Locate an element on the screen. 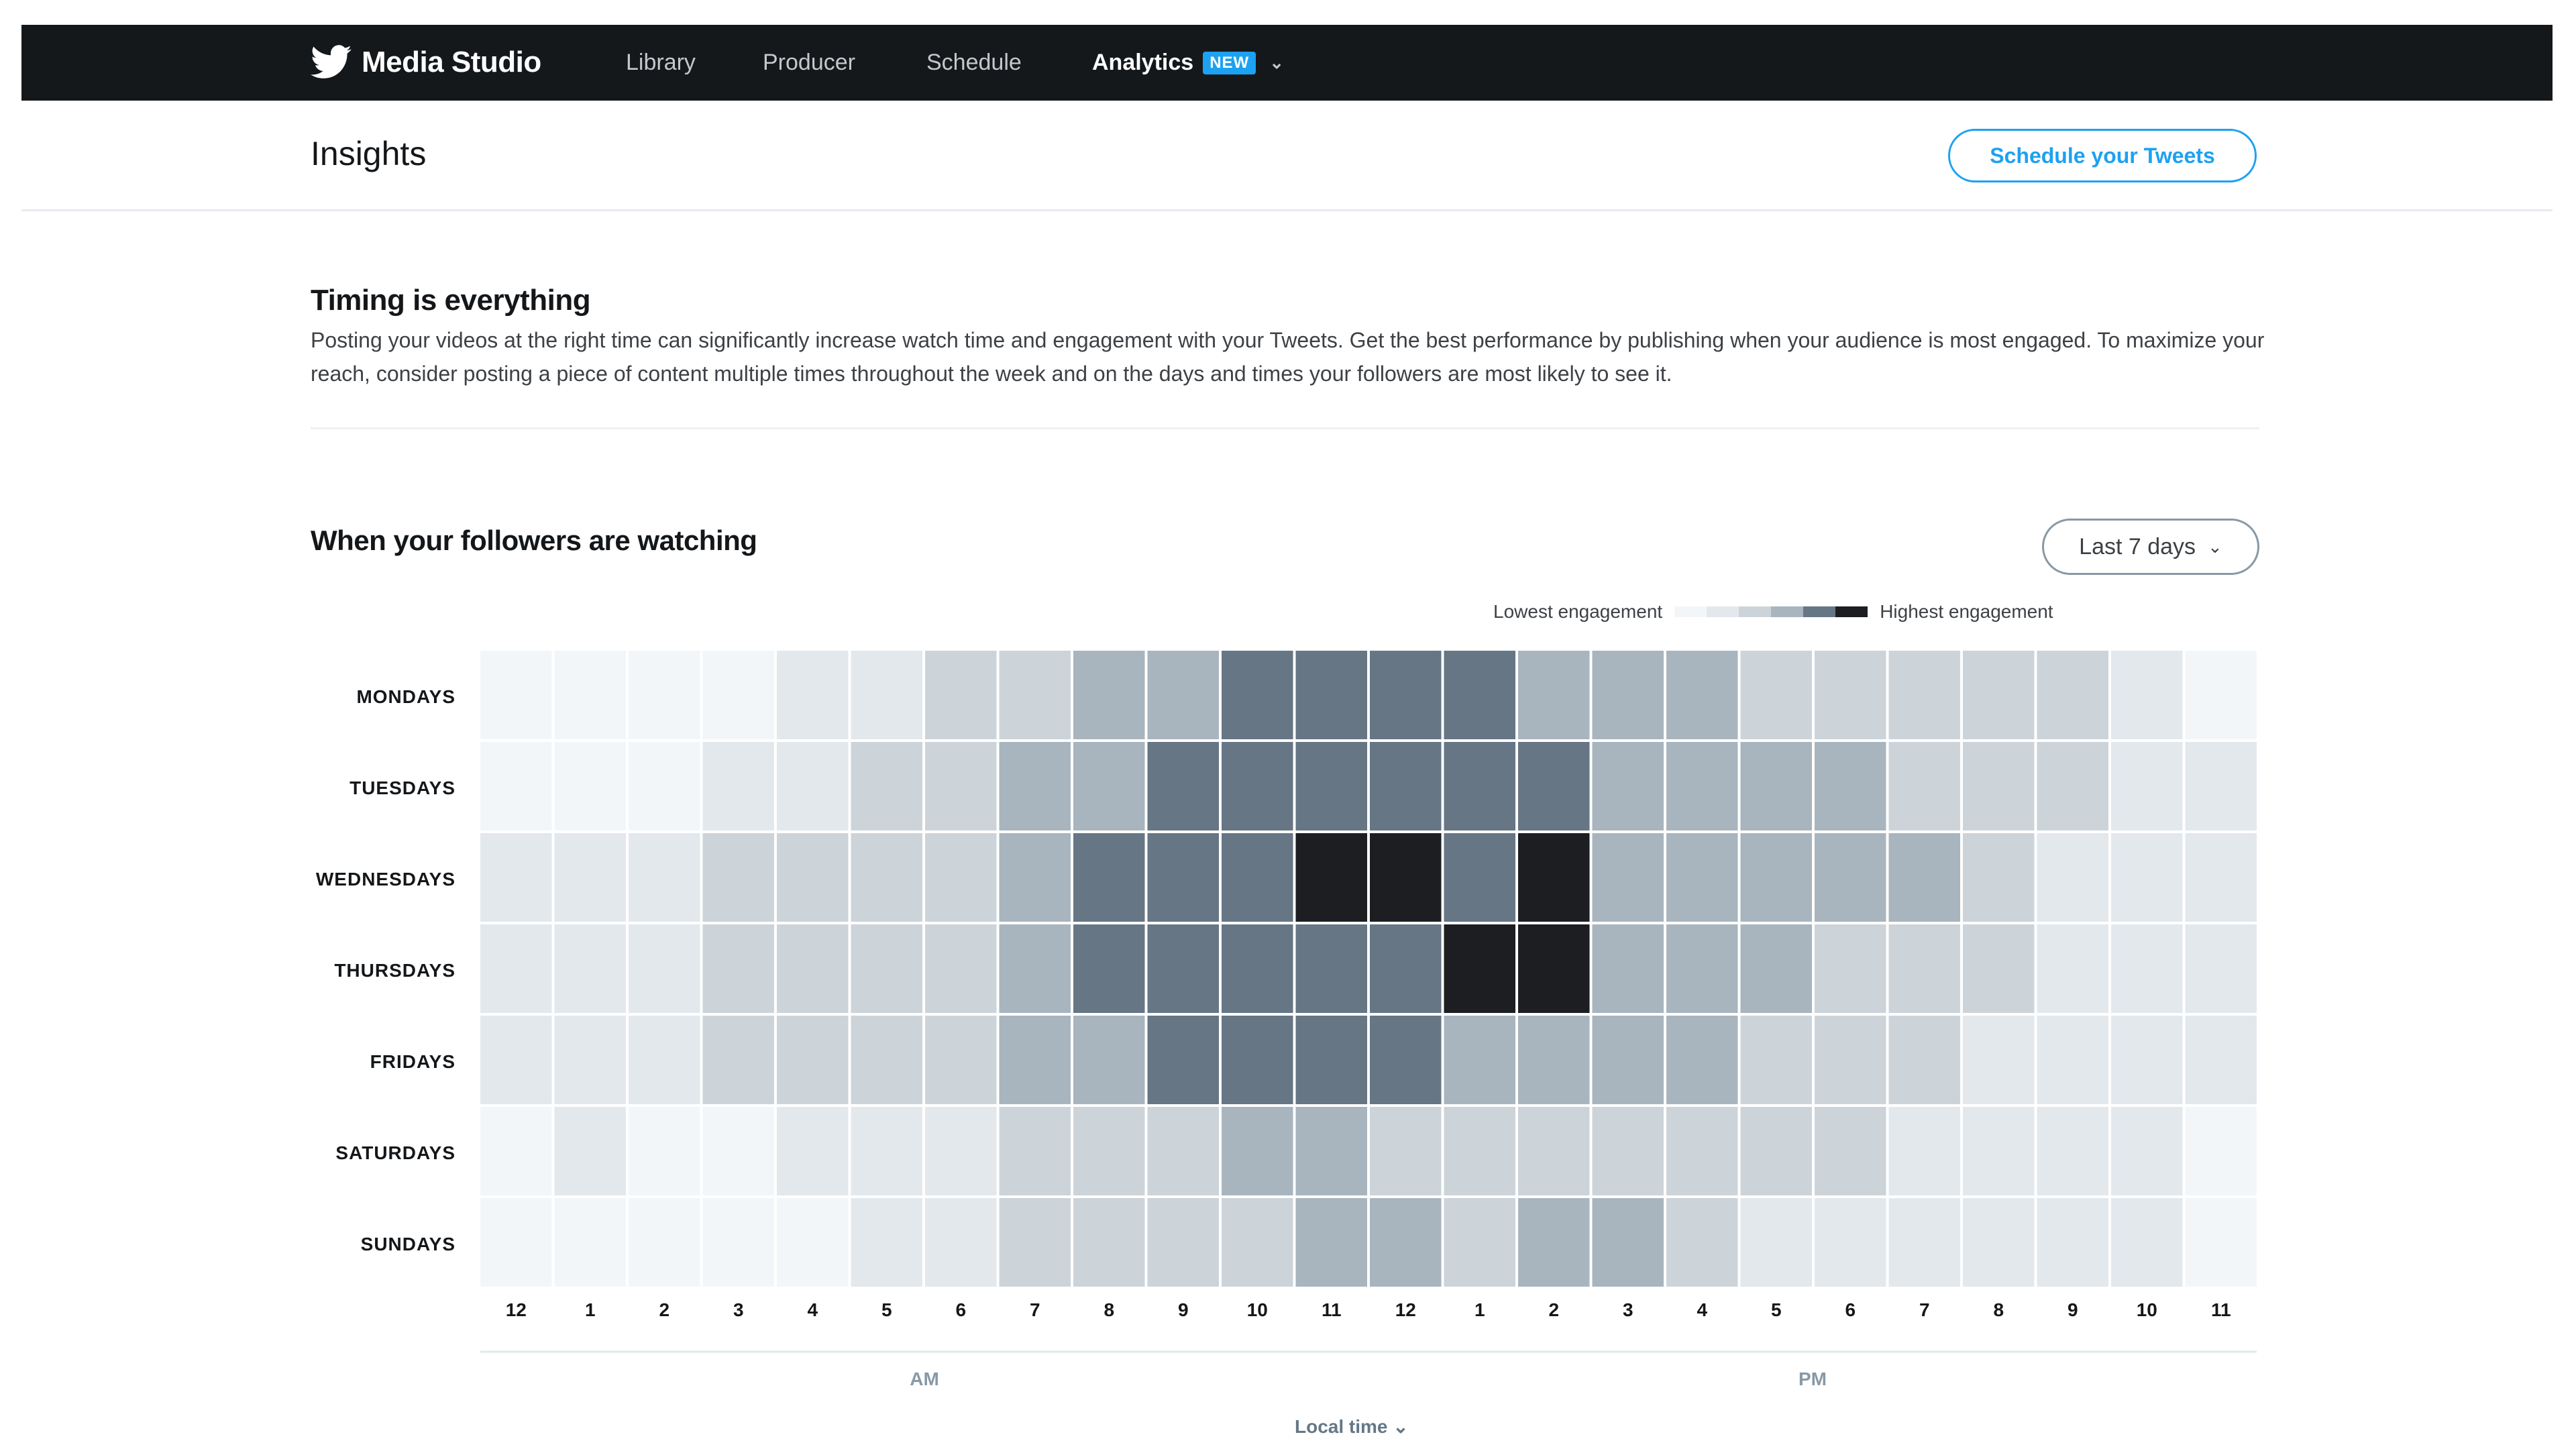 This screenshot has height=1449, width=2576. nav-schedule: Schedule is located at coordinates (974, 62).